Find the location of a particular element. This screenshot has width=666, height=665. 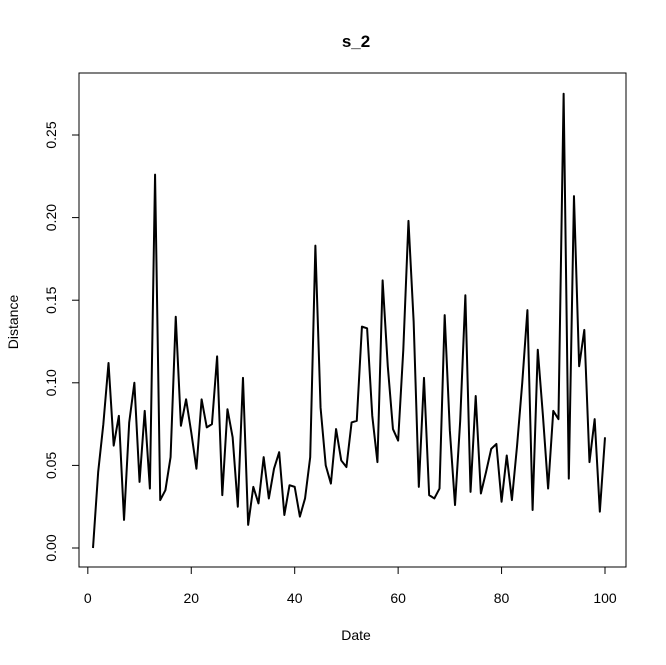

x-tick-label: 20 is located at coordinates (191, 598).